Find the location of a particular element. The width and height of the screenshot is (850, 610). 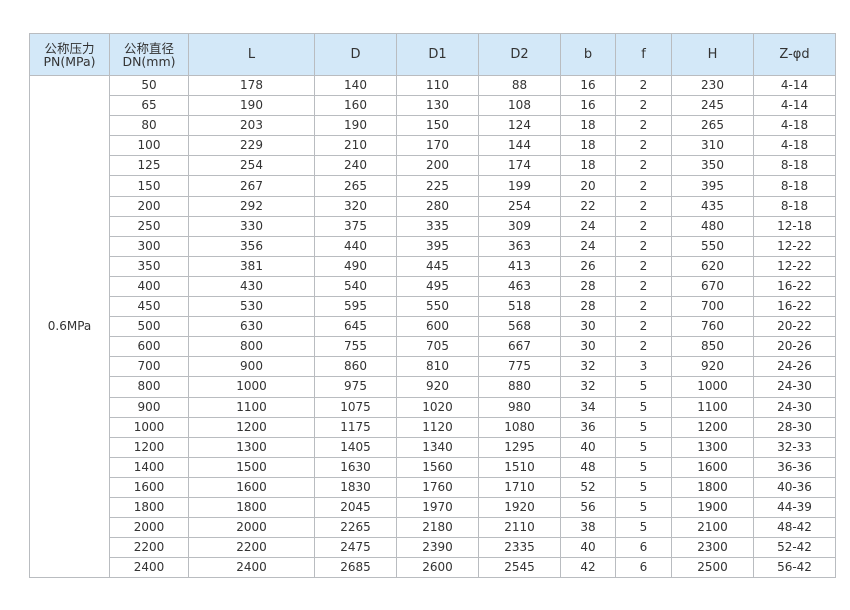

table-cell: 16-22 is located at coordinates (794, 307).